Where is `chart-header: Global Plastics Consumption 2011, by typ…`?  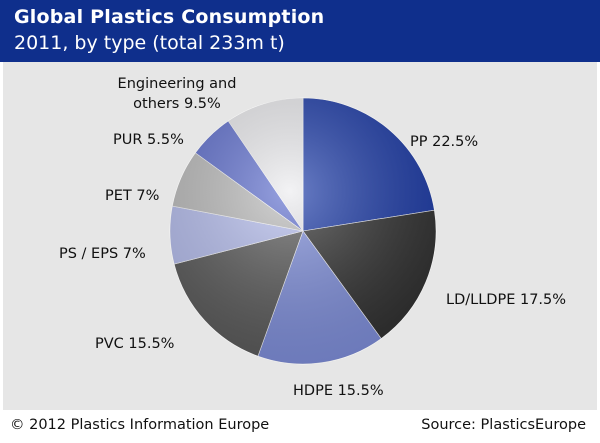
chart-header: Global Plastics Consumption 2011, by typ… is located at coordinates (300, 31).